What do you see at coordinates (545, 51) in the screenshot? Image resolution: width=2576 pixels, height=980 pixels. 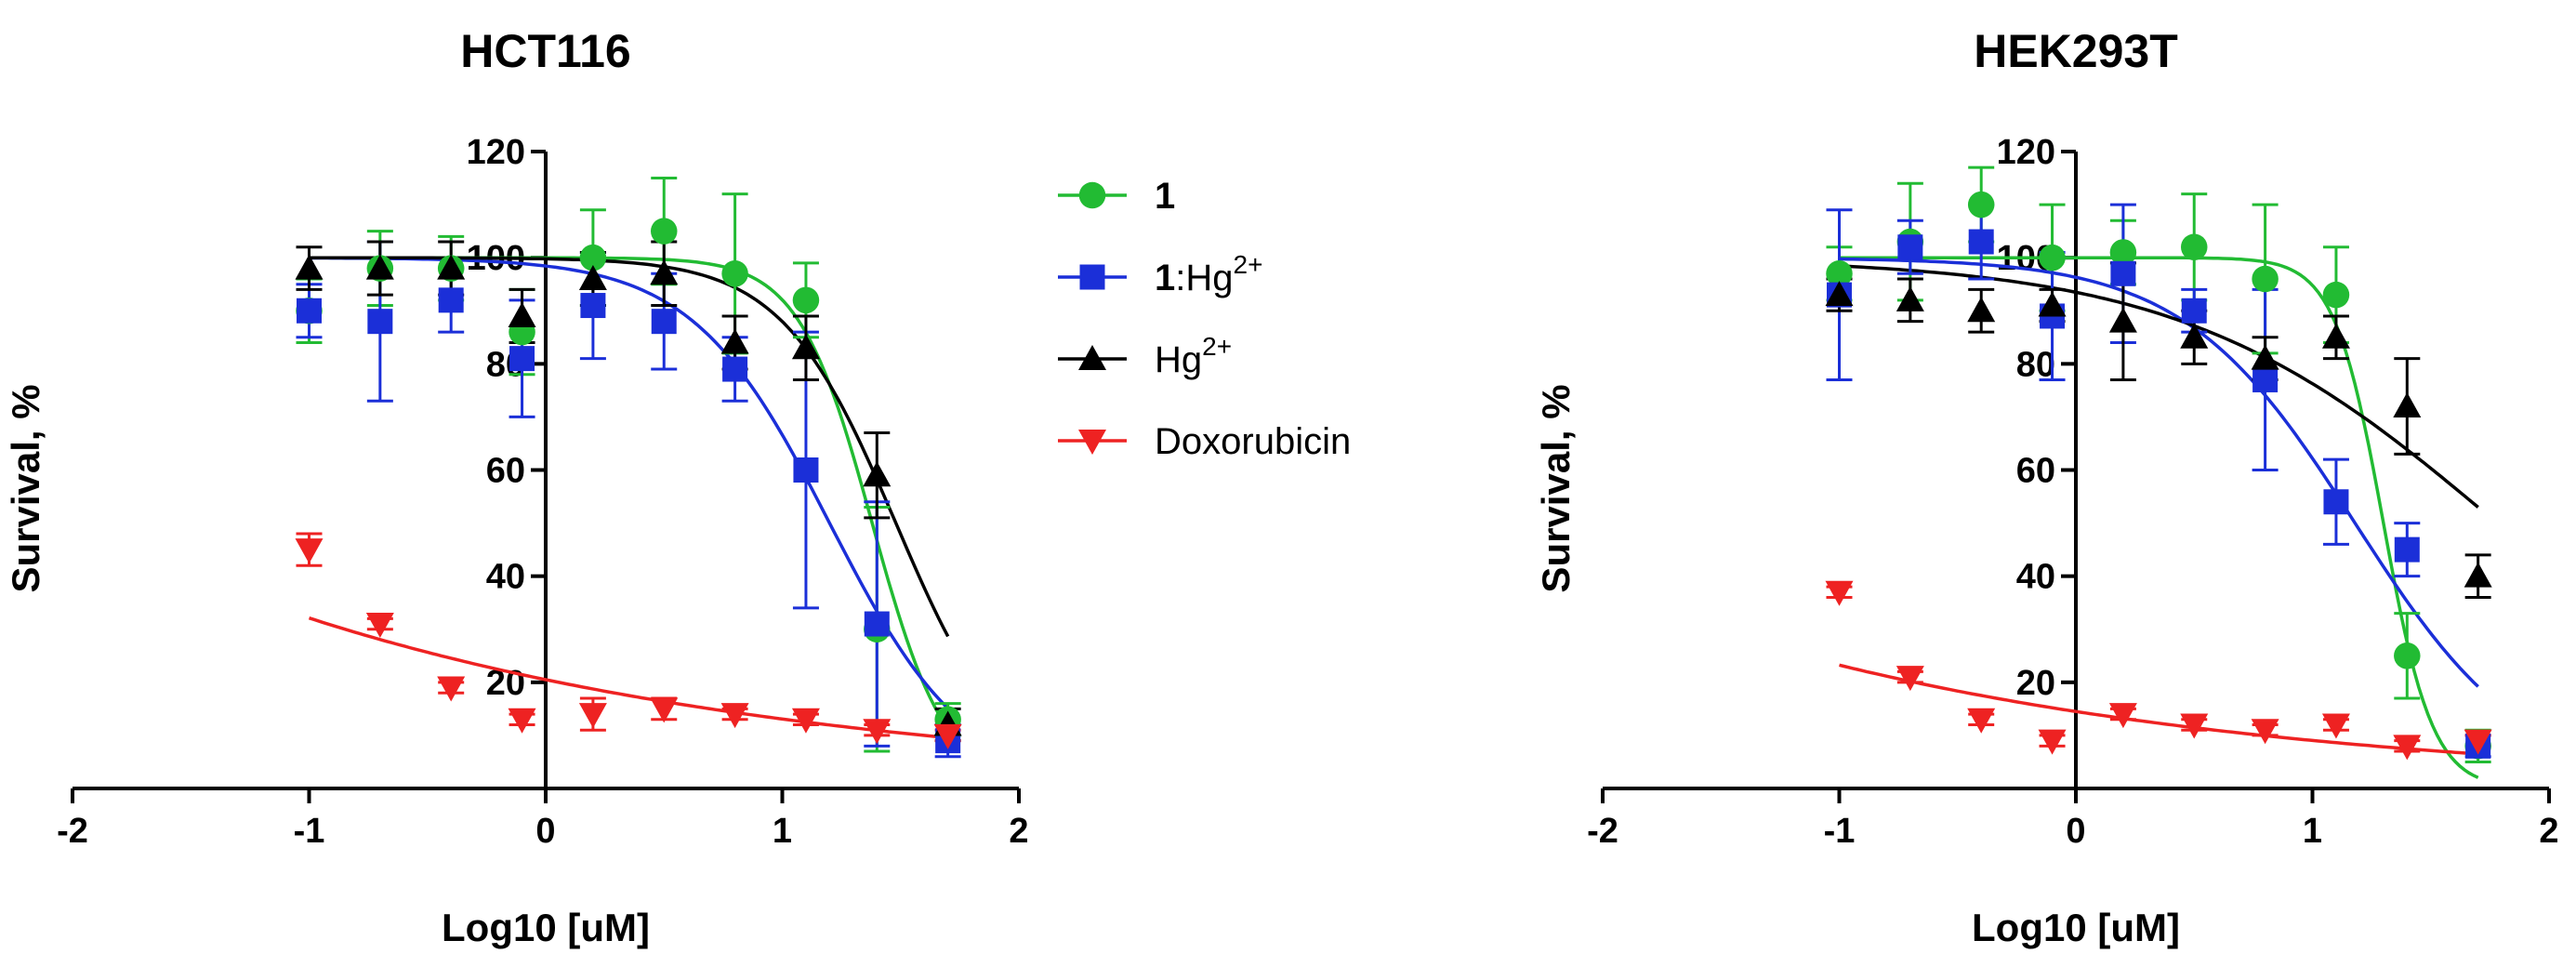 I see `chart-title: HCT116` at bounding box center [545, 51].